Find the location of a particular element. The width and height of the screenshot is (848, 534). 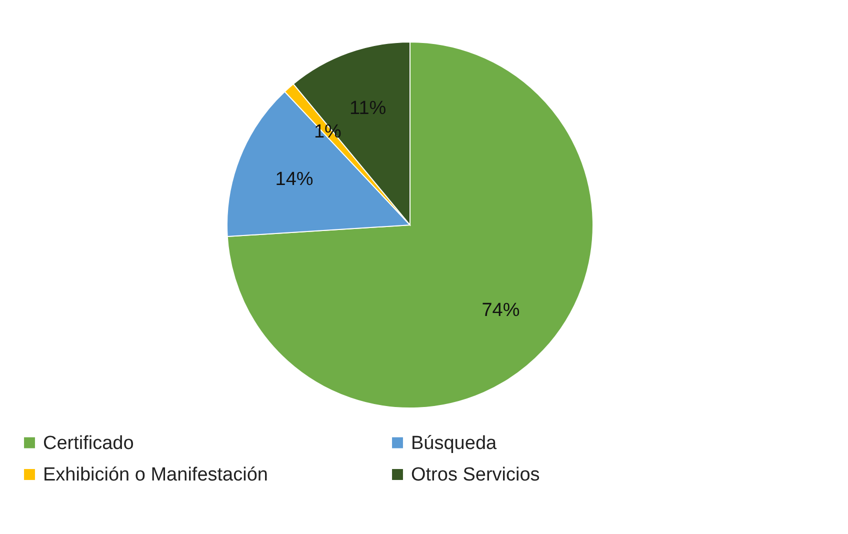

data-label: 11% is located at coordinates (368, 108).